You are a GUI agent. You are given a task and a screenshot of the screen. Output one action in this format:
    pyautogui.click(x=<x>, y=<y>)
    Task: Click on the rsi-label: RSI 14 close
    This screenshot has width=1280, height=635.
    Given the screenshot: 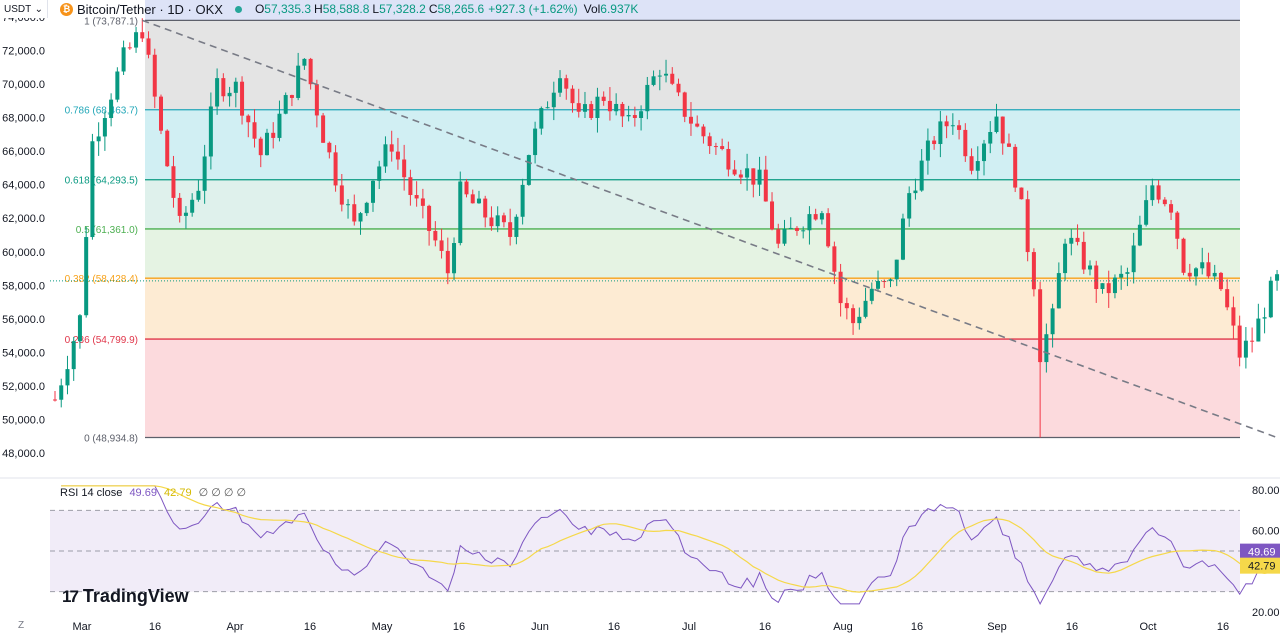 What is the action you would take?
    pyautogui.click(x=91, y=493)
    